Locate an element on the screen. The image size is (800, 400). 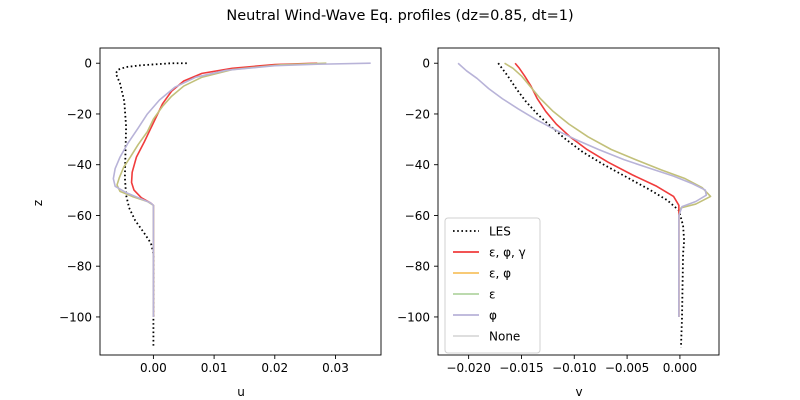
left-x-axis-label: u is located at coordinates (241, 392).